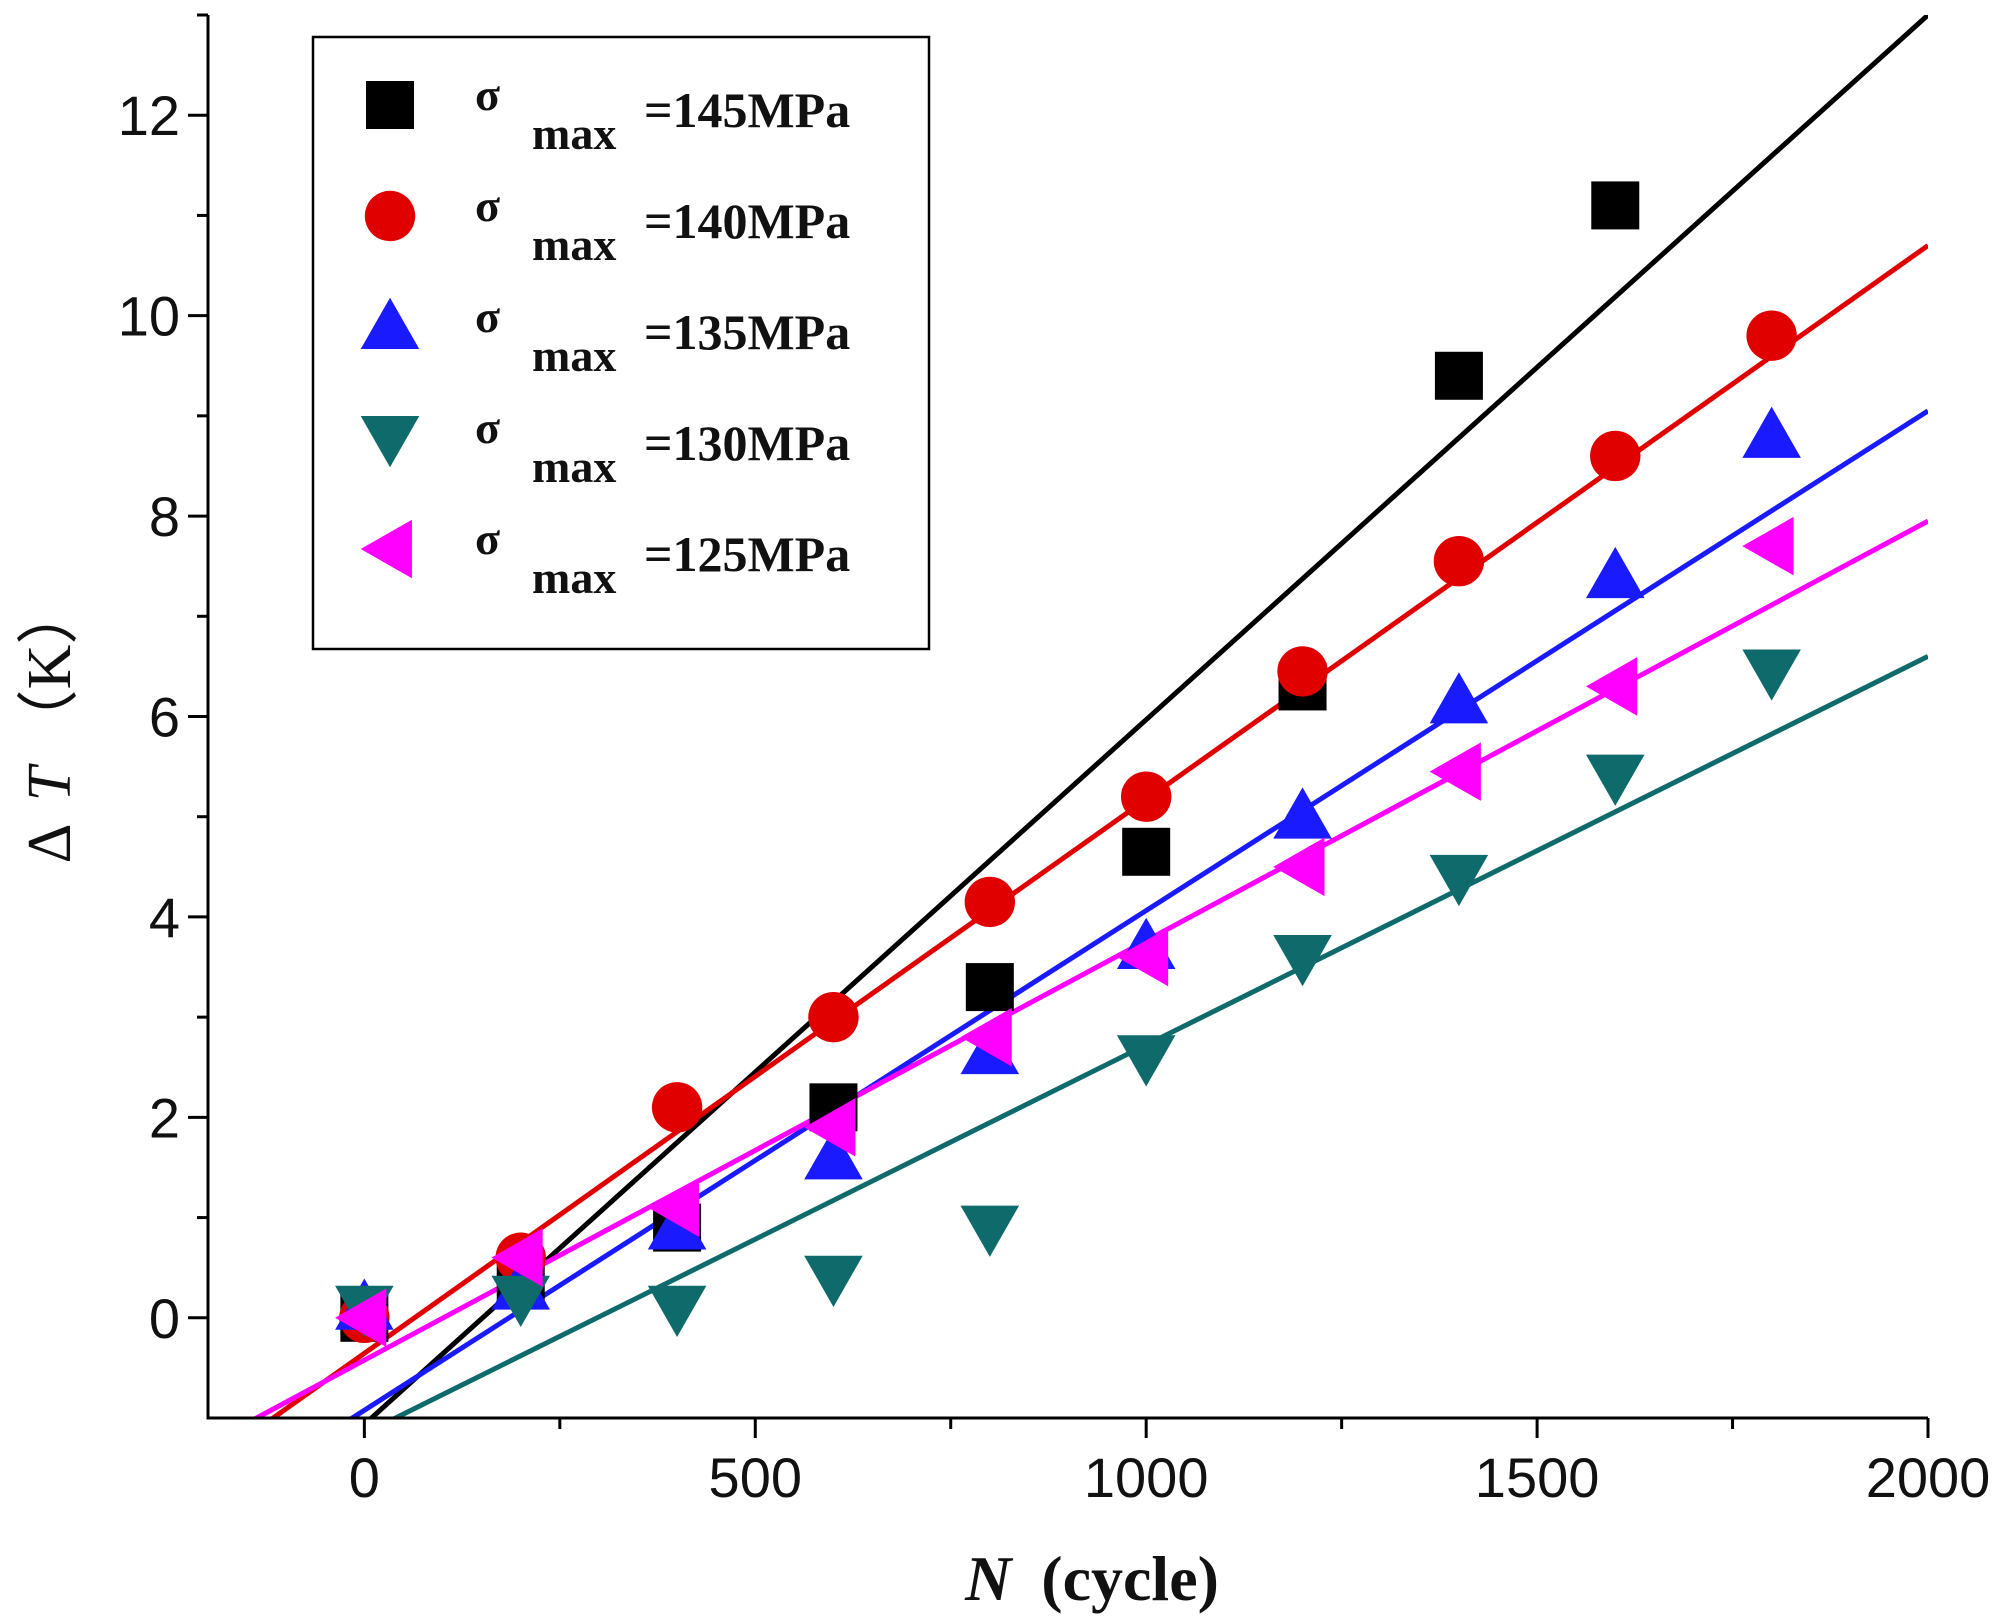 The width and height of the screenshot is (2006, 1617). Describe the element at coordinates (50, 844) in the screenshot. I see `y-axis-delta: Δ` at that location.